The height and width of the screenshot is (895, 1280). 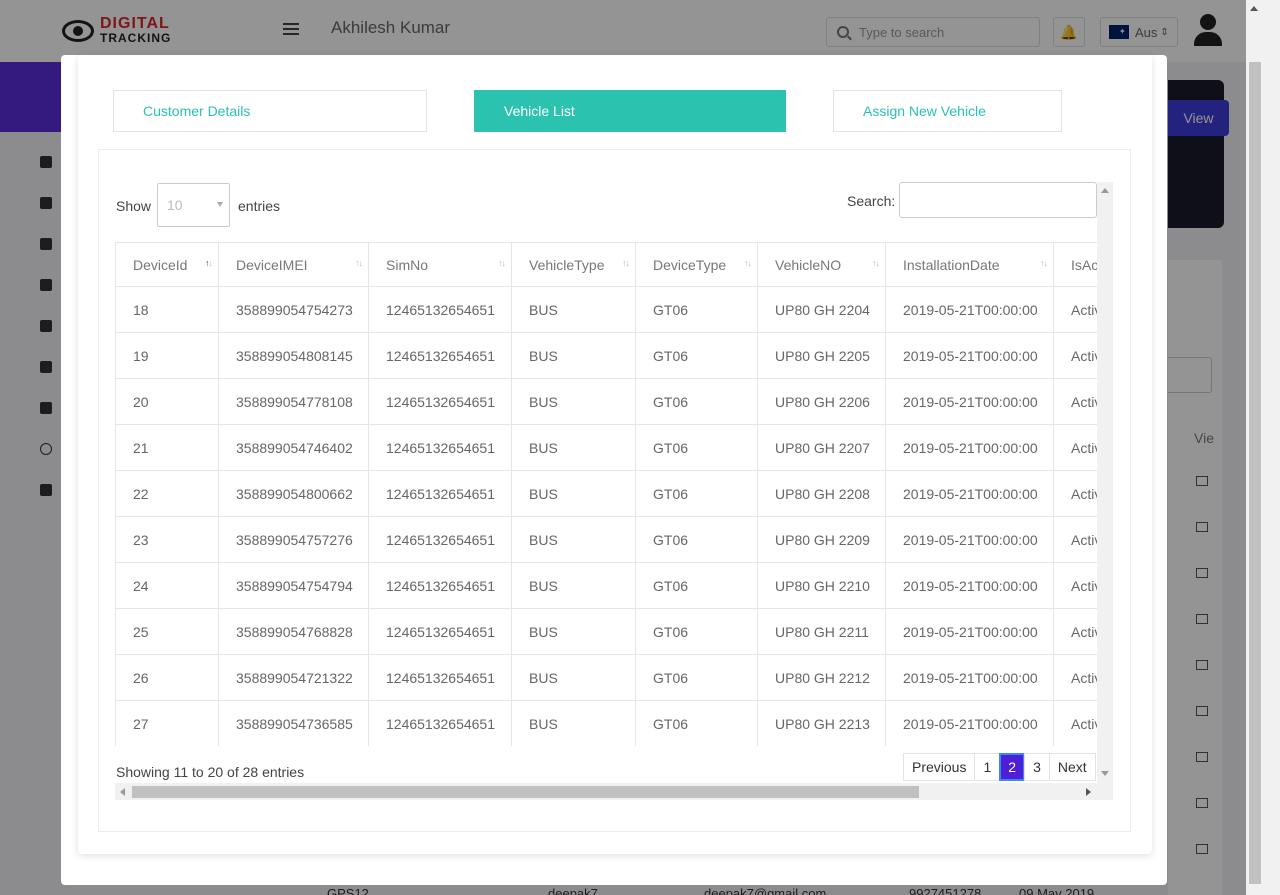 I want to click on table-cell: 358899054754273, so click(x=293, y=309).